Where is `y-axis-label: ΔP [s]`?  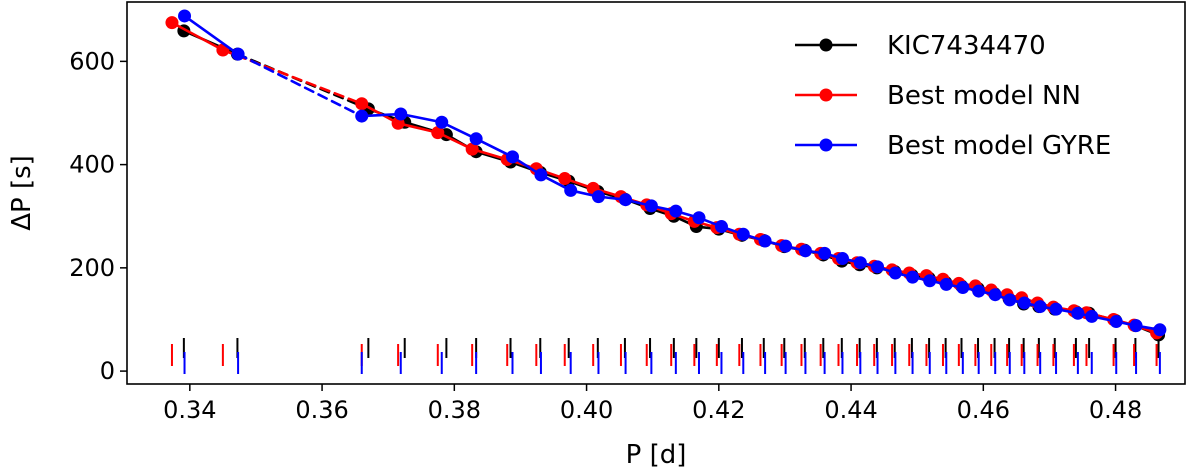
y-axis-label: ΔP [s] is located at coordinates (22, 193).